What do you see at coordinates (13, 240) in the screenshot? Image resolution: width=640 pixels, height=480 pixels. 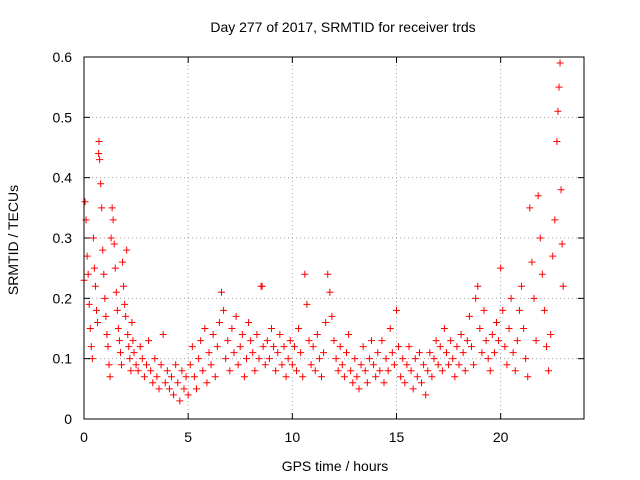 I see `y-axis-label: SRMTID / TECUs` at bounding box center [13, 240].